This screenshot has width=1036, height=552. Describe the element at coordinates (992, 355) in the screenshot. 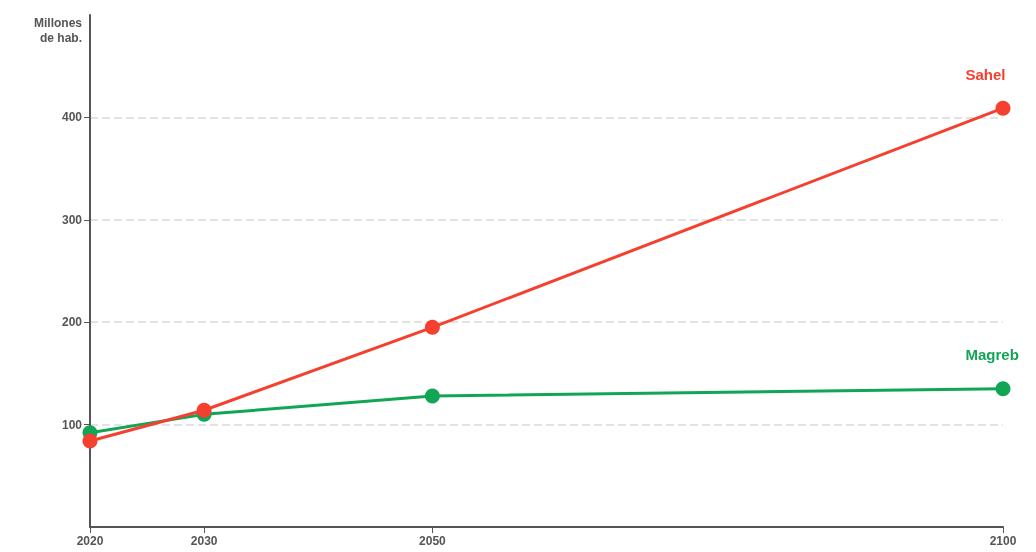

I see `series-label: Magreb` at that location.